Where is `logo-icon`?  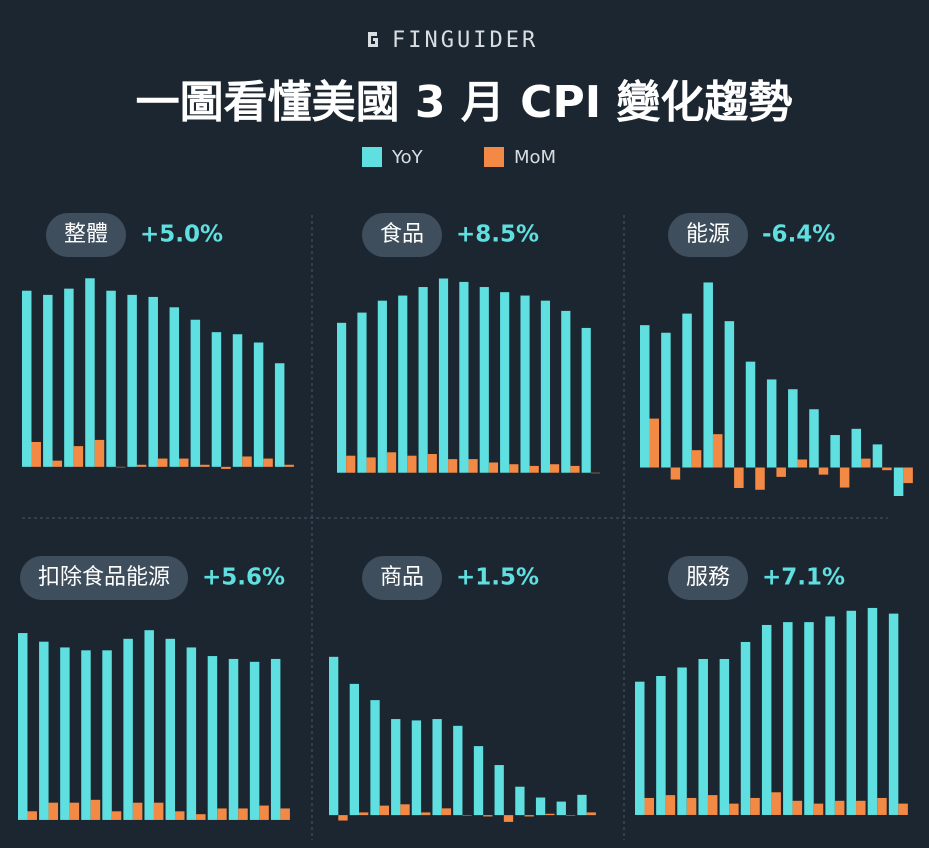 logo-icon is located at coordinates (373, 39).